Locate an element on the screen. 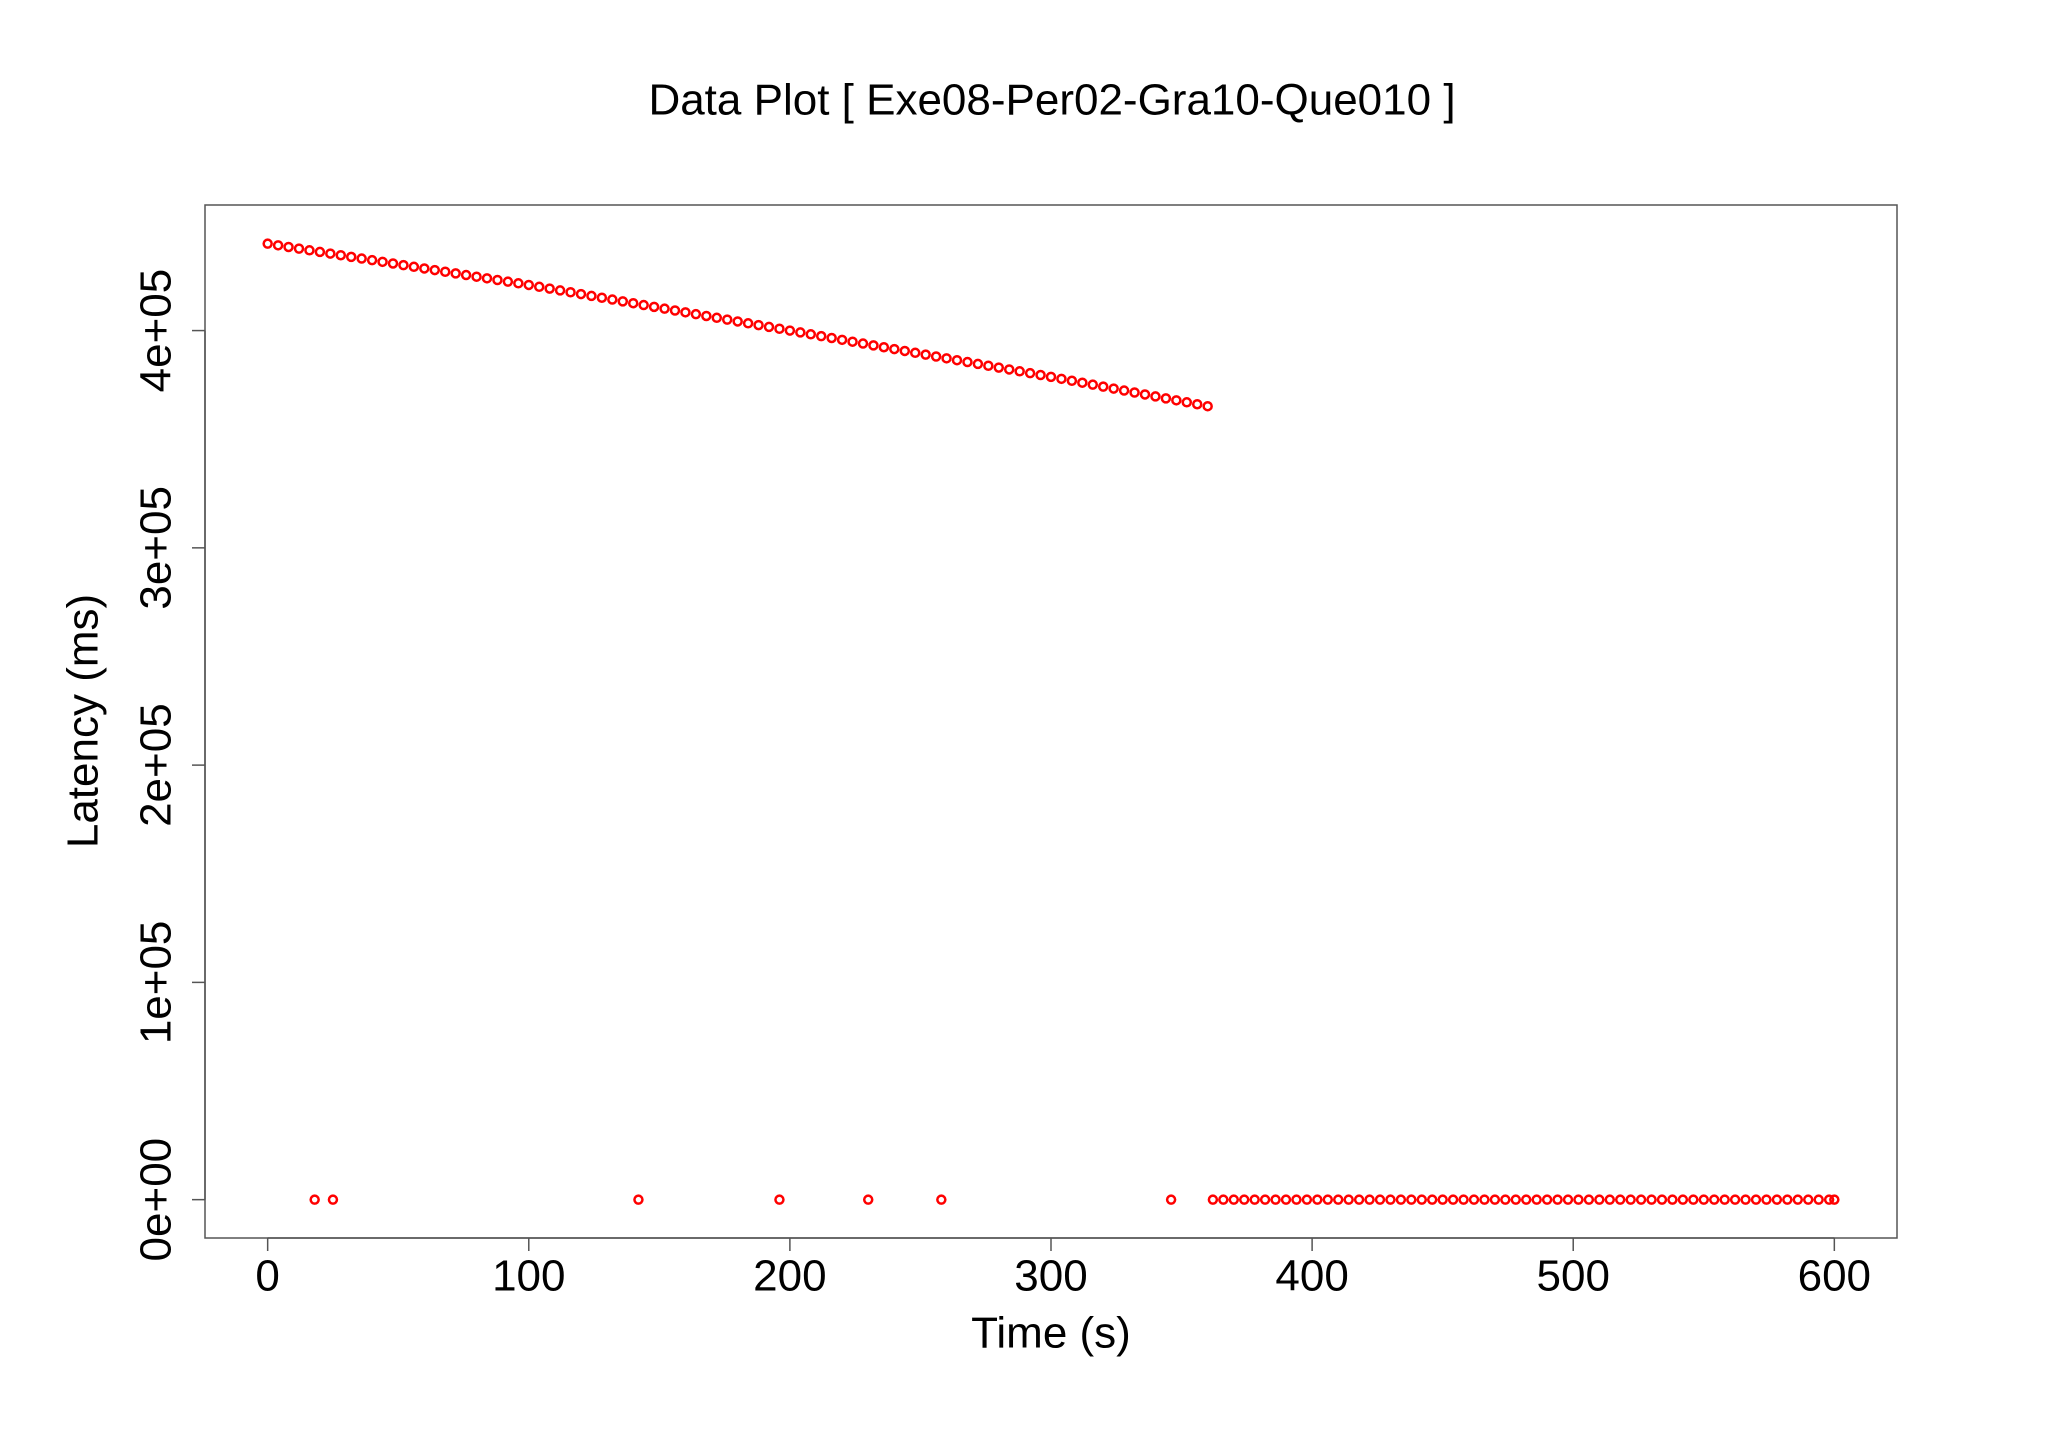 Image resolution: width=2048 pixels, height=1440 pixels. y-tick-label: 3e+05 is located at coordinates (156, 548).